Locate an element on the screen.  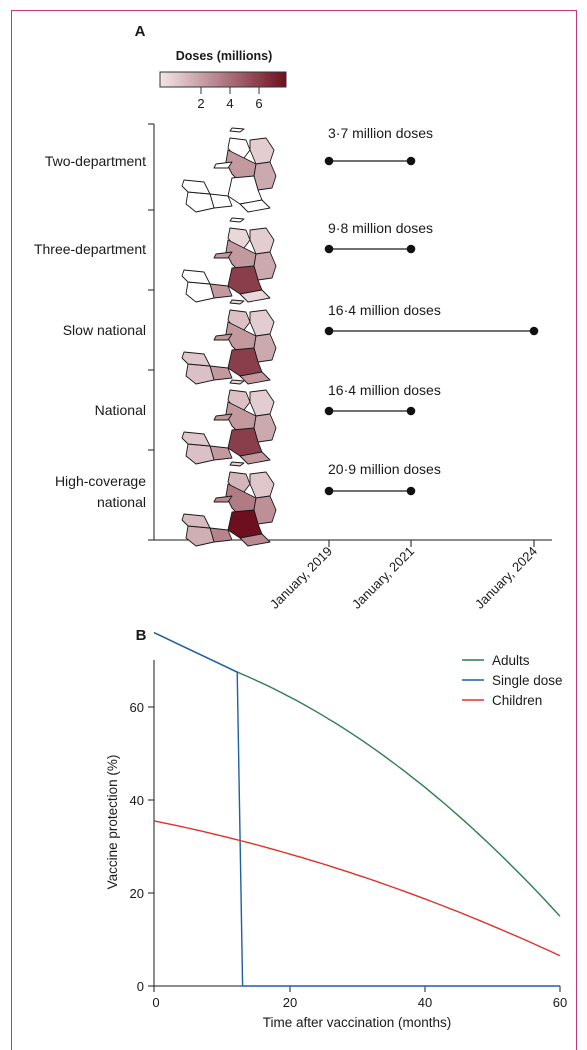
scenario-label-line1: High-coverage is located at coordinates (100, 481).